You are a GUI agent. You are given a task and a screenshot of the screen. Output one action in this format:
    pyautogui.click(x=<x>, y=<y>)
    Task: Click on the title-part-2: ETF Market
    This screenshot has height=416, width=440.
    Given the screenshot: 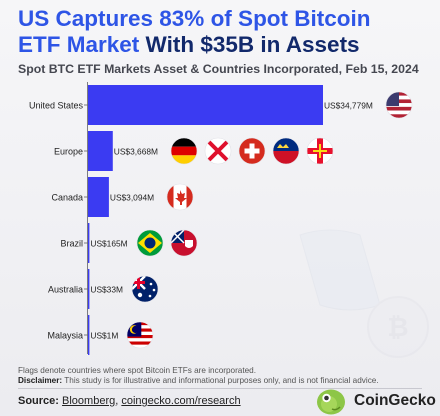 What is the action you would take?
    pyautogui.click(x=79, y=44)
    